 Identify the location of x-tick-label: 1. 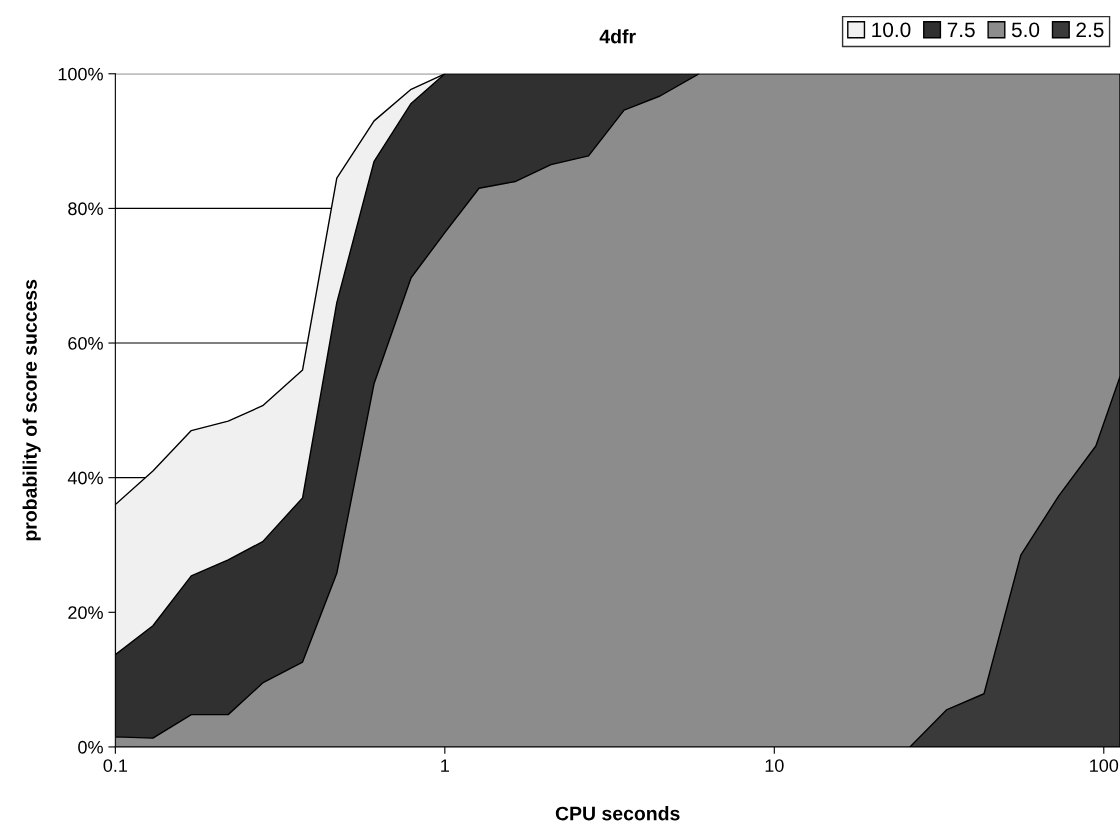
(445, 765).